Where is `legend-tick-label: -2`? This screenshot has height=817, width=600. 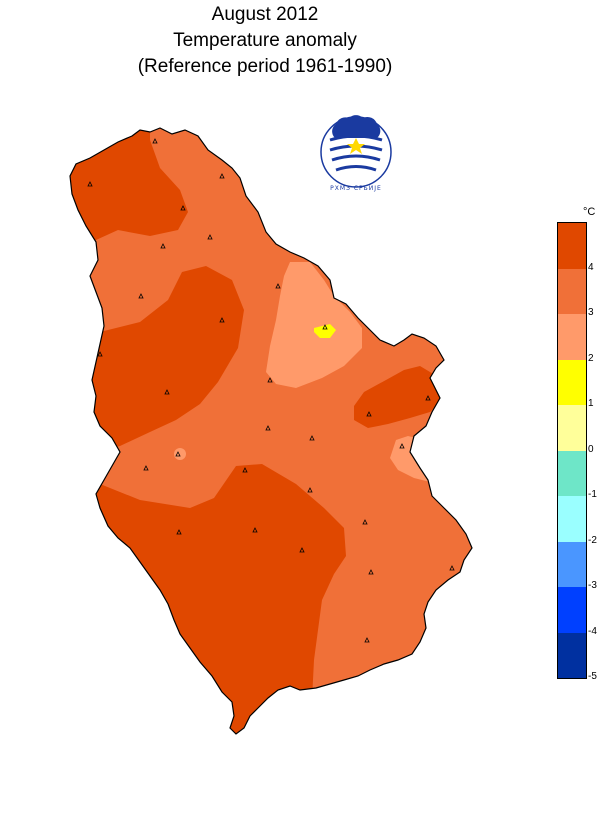
legend-tick-label: -2 is located at coordinates (592, 540).